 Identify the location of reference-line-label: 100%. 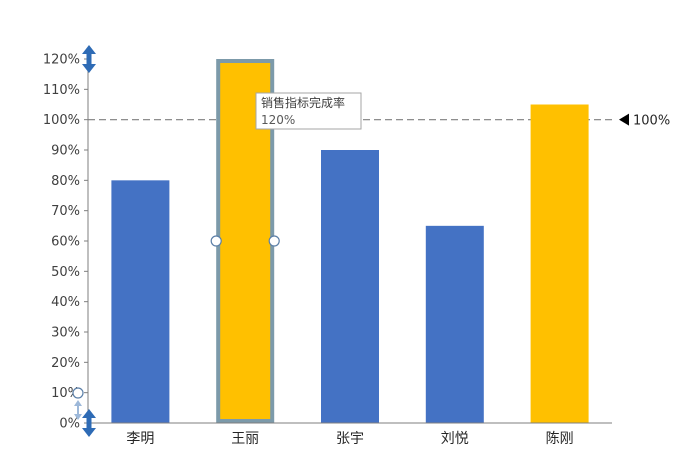
(651, 121).